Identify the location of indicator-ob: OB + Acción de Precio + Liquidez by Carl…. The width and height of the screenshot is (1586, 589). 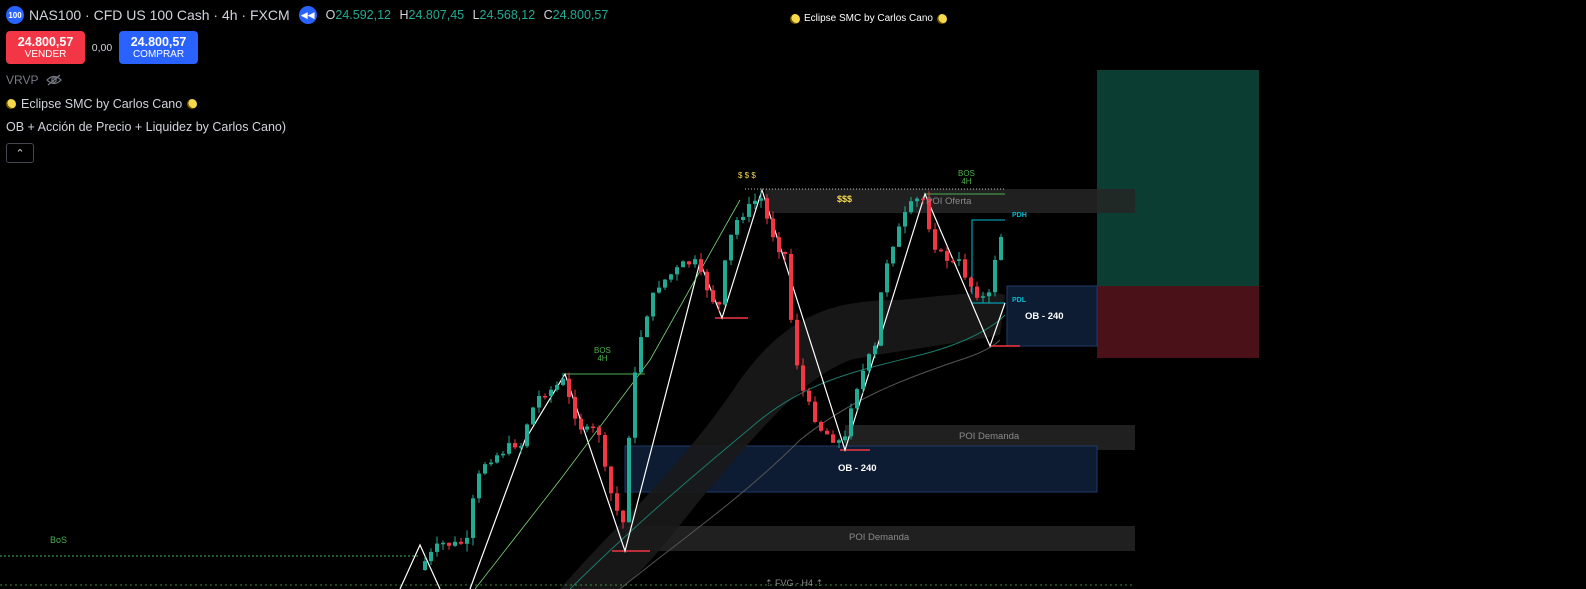
(146, 127).